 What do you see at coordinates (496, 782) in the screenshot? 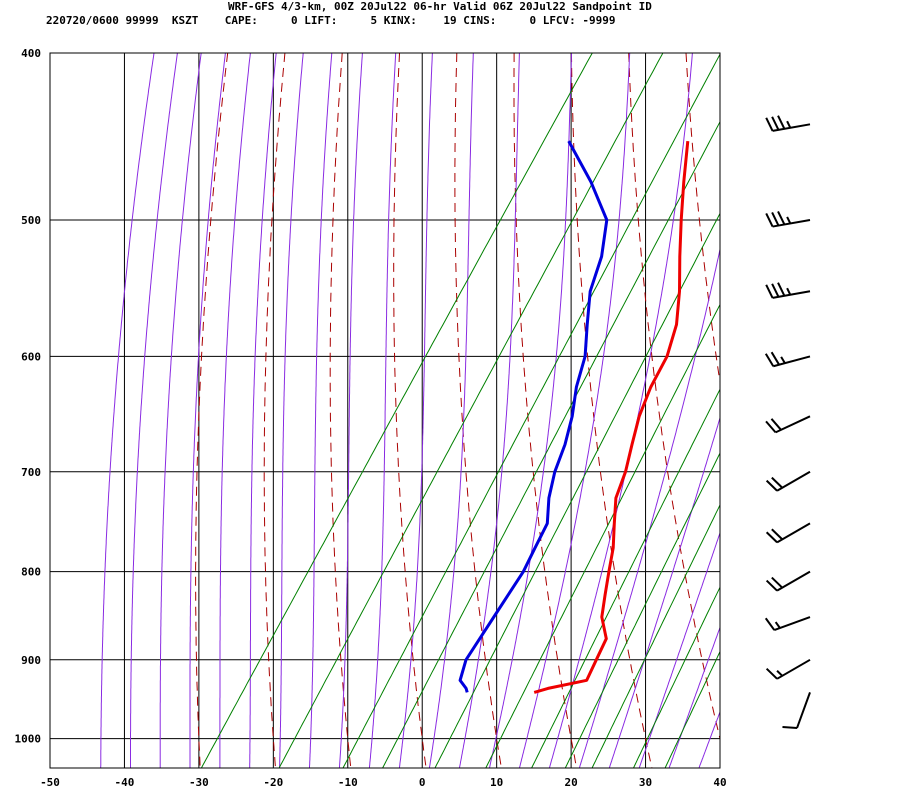
I see `x-tick-label: 10` at bounding box center [496, 782].